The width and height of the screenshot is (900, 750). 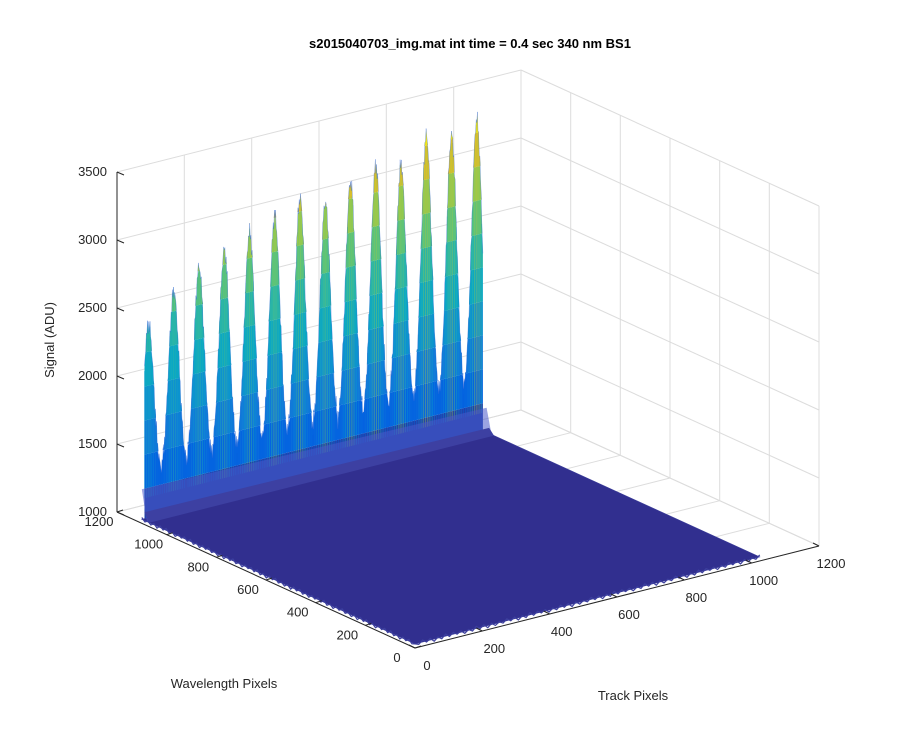 I want to click on surface-front-edge, so click(x=587, y=600).